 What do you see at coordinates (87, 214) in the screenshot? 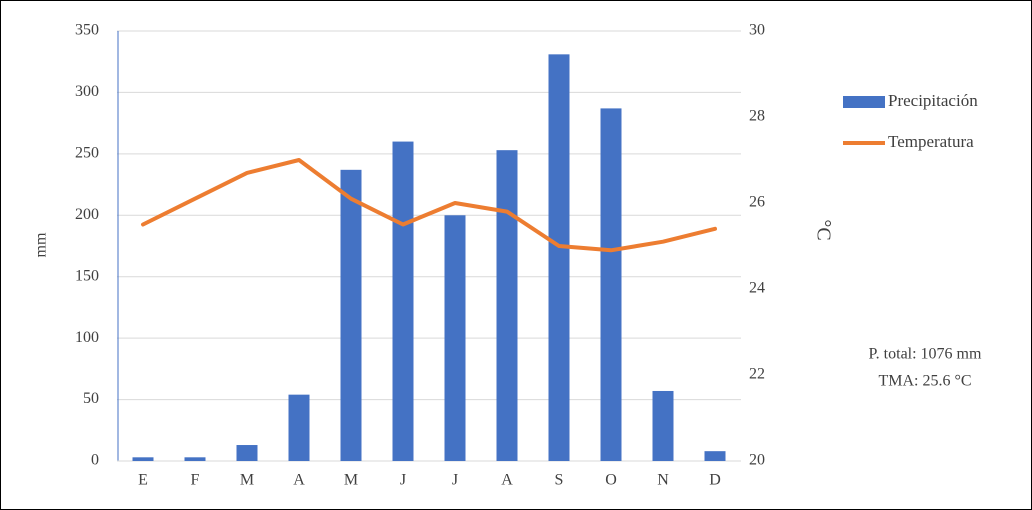
I see `y-tick-label: 200` at bounding box center [87, 214].